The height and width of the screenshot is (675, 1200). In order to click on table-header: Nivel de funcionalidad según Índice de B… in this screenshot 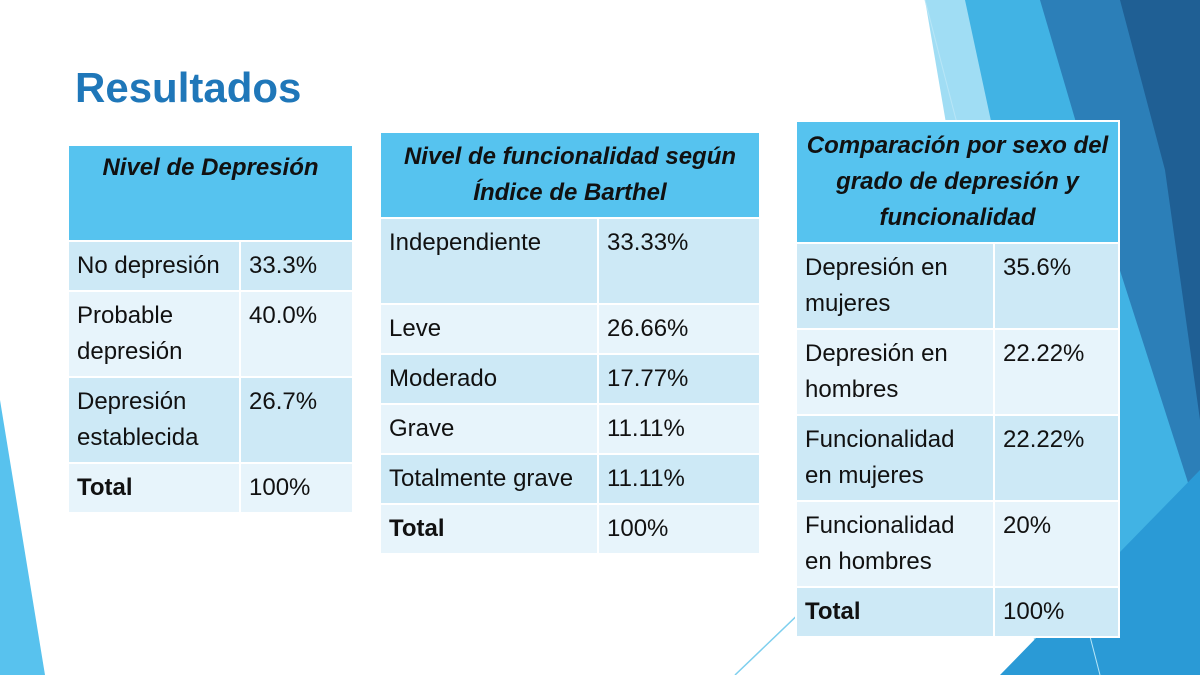, I will do `click(570, 175)`.